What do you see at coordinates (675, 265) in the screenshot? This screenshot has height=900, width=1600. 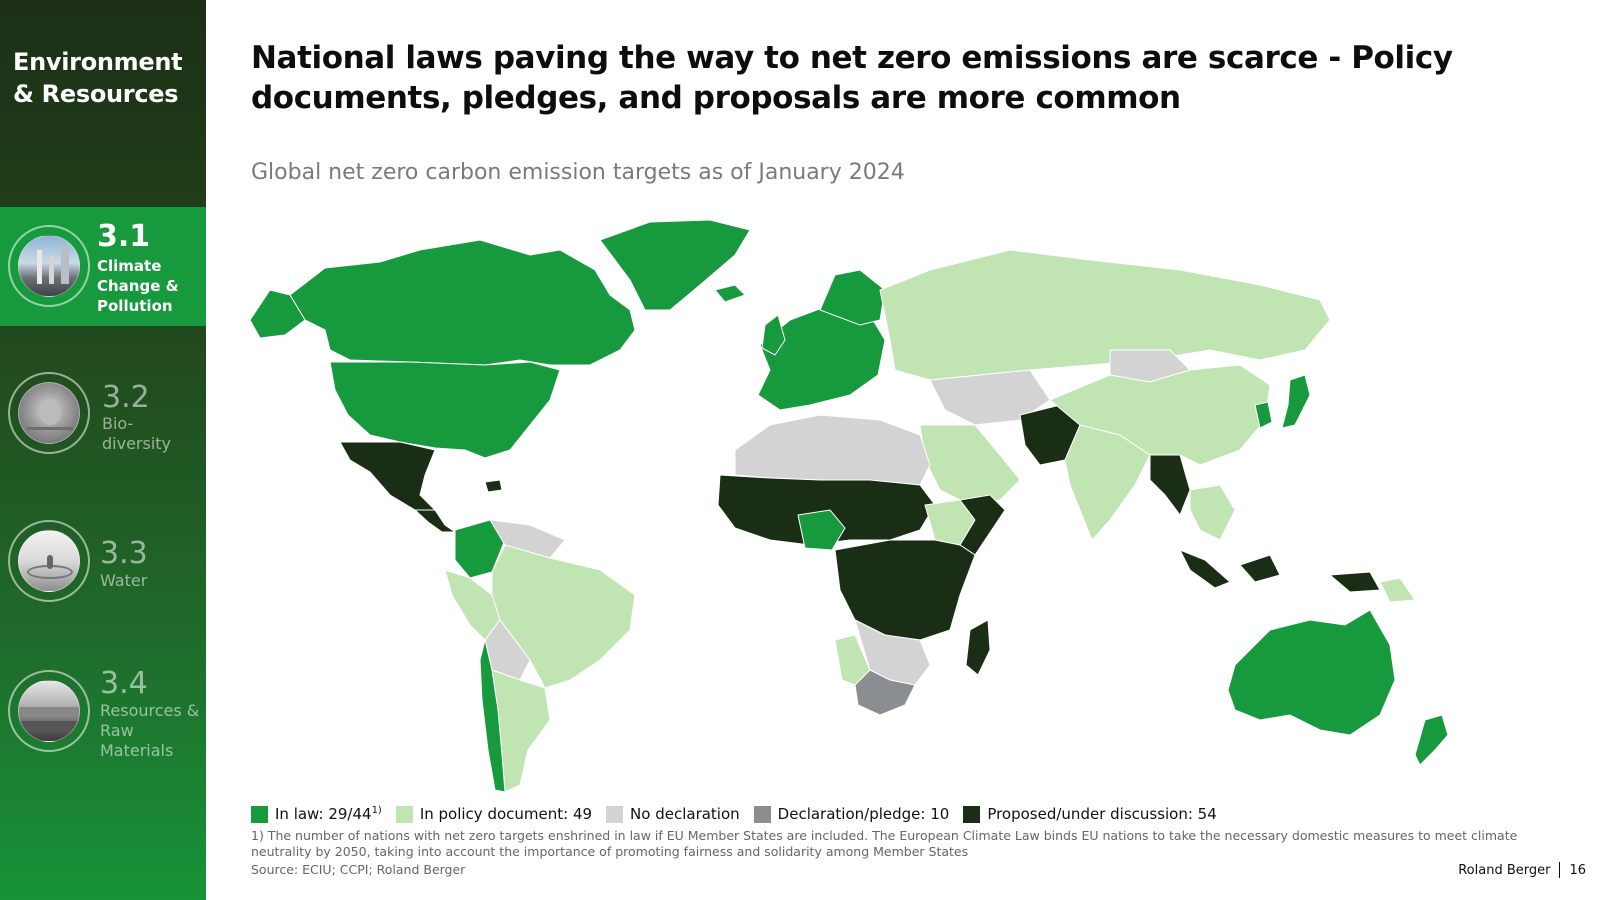 I see `region-greenland` at bounding box center [675, 265].